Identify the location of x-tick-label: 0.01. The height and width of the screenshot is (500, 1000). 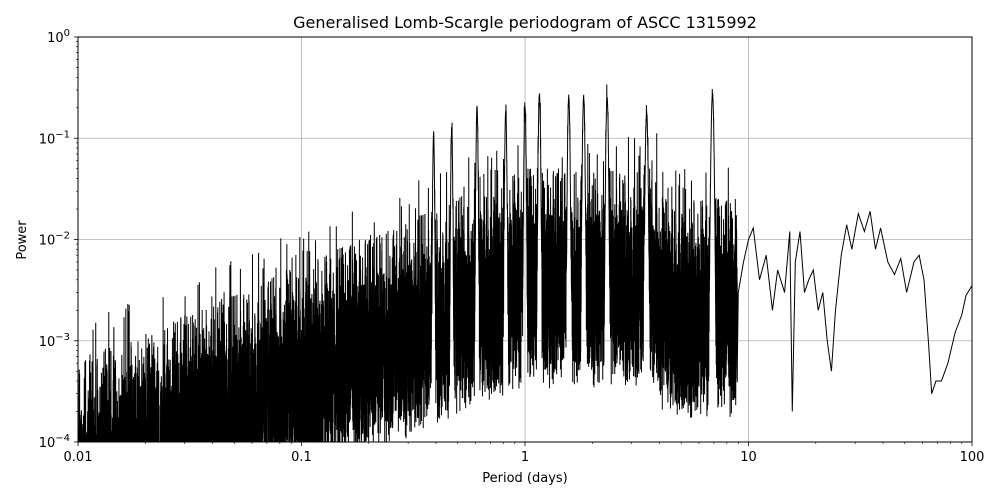
(78, 457).